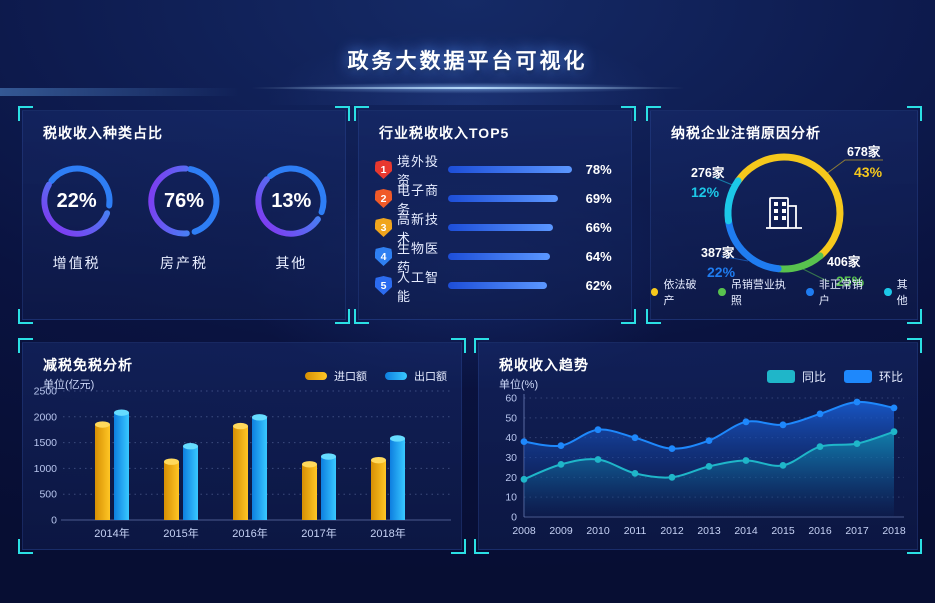  Describe the element at coordinates (796, 376) in the screenshot. I see `legend-item-同比: 同比` at that location.